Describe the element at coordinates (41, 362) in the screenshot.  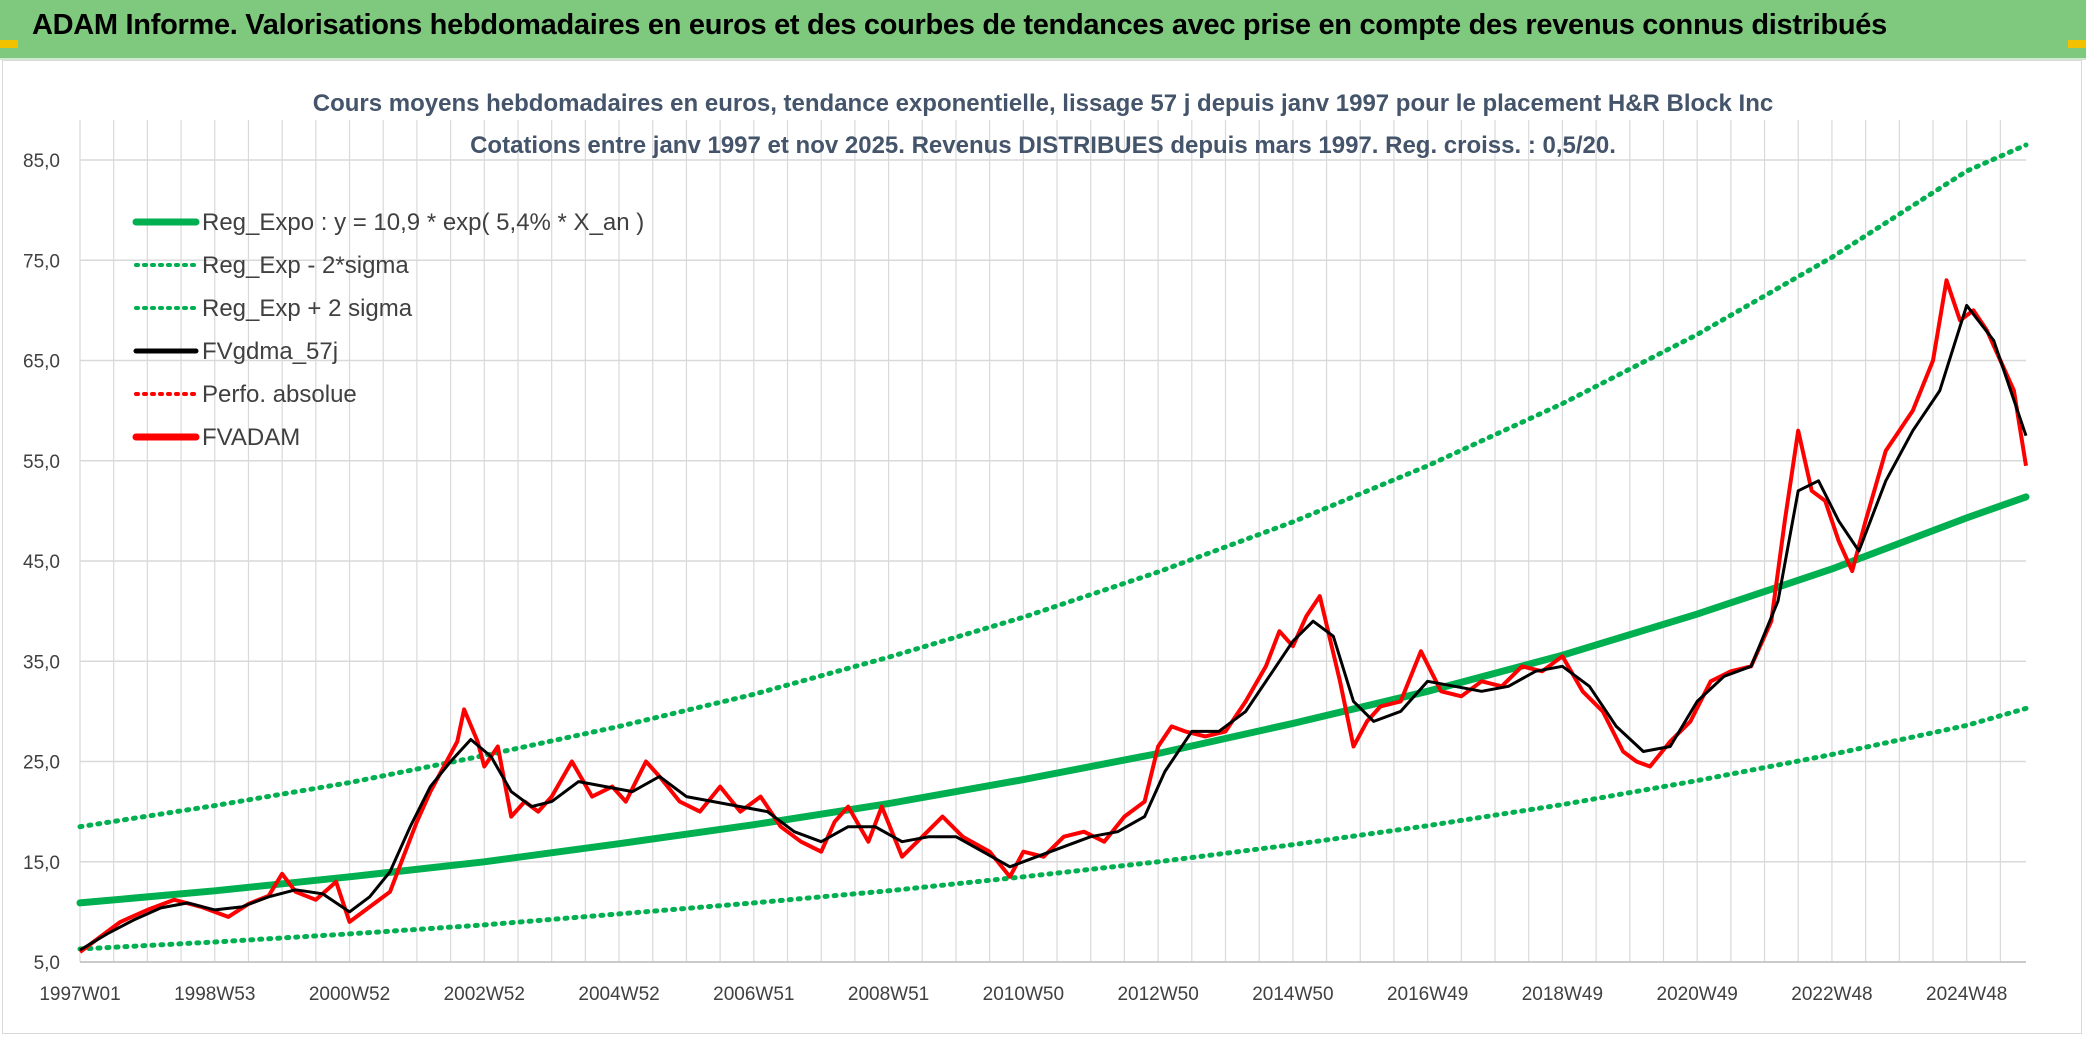
I see `y-tick-label: 65,0` at that location.